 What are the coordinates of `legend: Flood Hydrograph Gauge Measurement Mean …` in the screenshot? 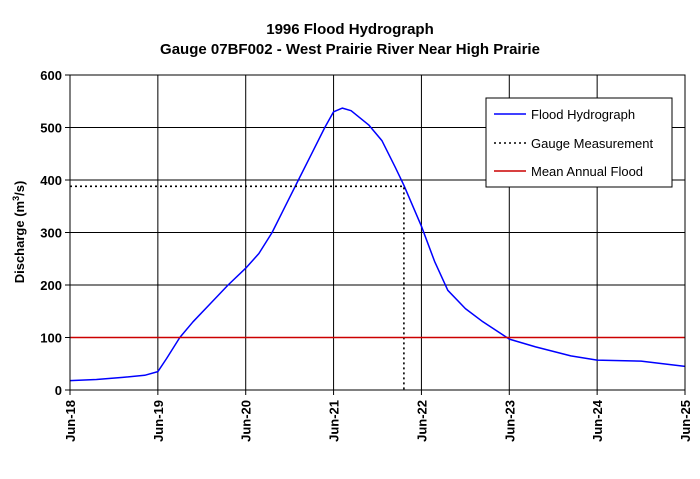 It's located at (579, 142).